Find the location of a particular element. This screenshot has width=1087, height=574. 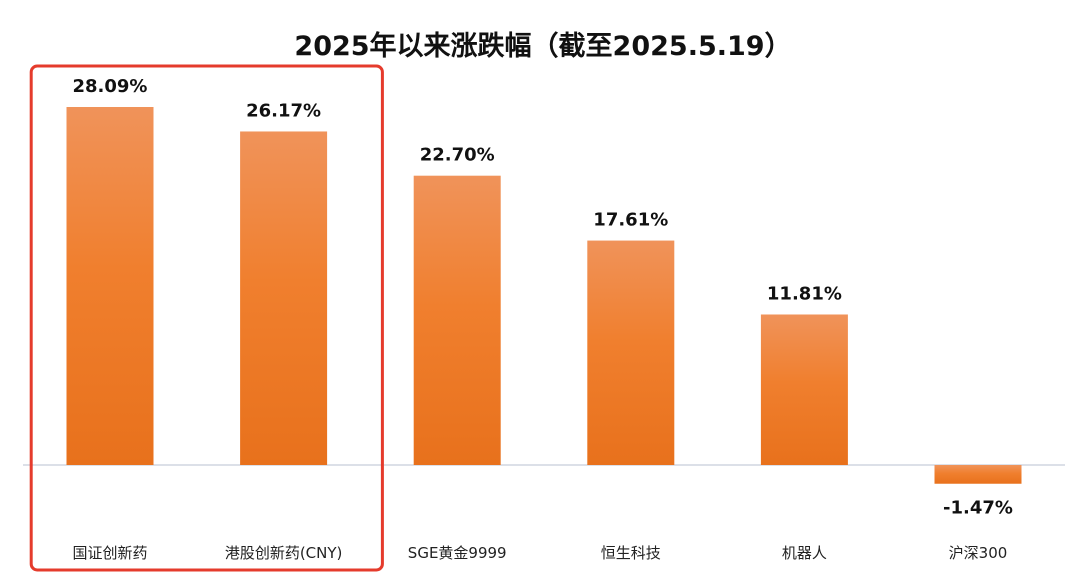

category-label-4: 机器人 is located at coordinates (804, 553).